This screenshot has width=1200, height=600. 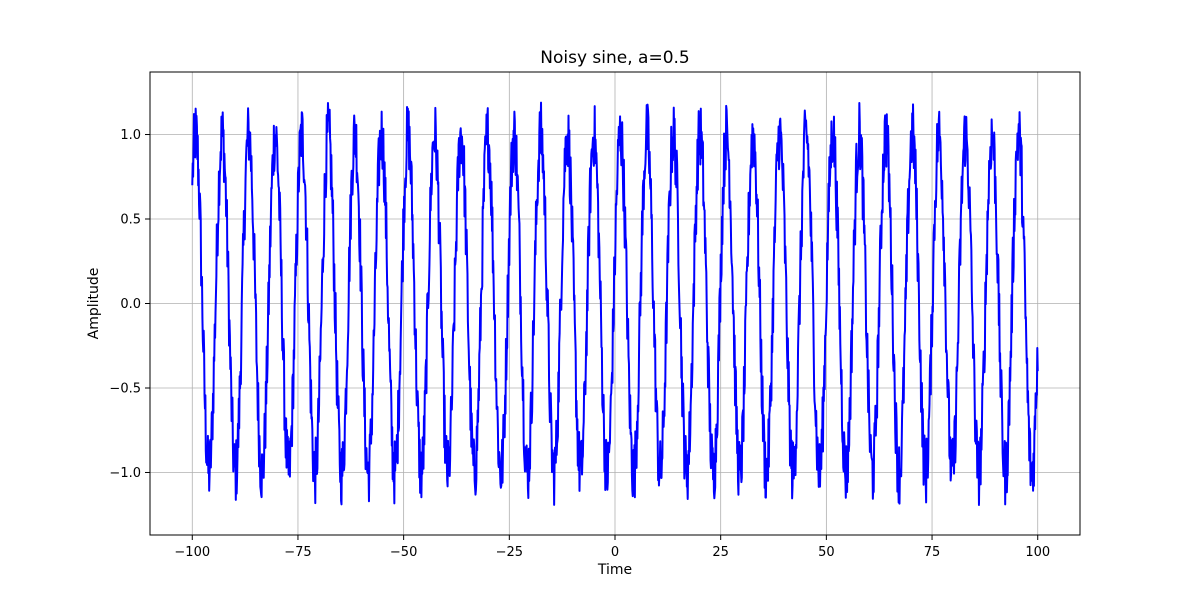 I want to click on y-tick-label: 0.0, so click(x=130, y=304).